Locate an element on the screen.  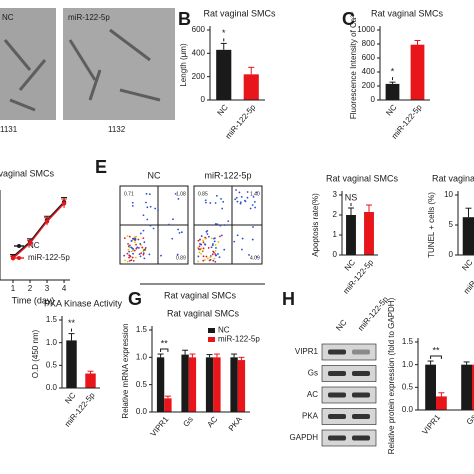
x-tick-label: 3 is located at coordinates (47, 288).